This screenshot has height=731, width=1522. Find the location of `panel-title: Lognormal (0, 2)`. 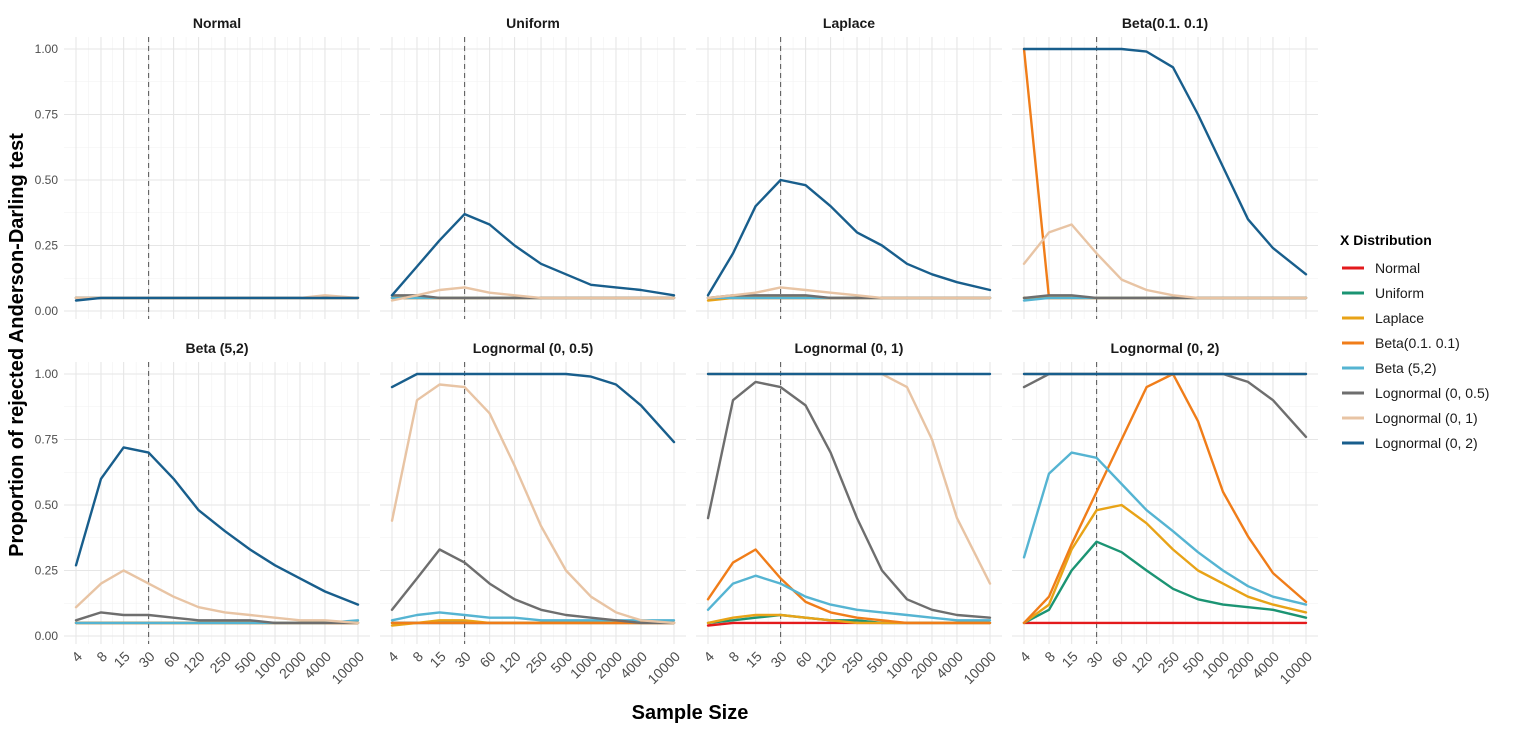

panel-title: Lognormal (0, 2) is located at coordinates (1165, 348).